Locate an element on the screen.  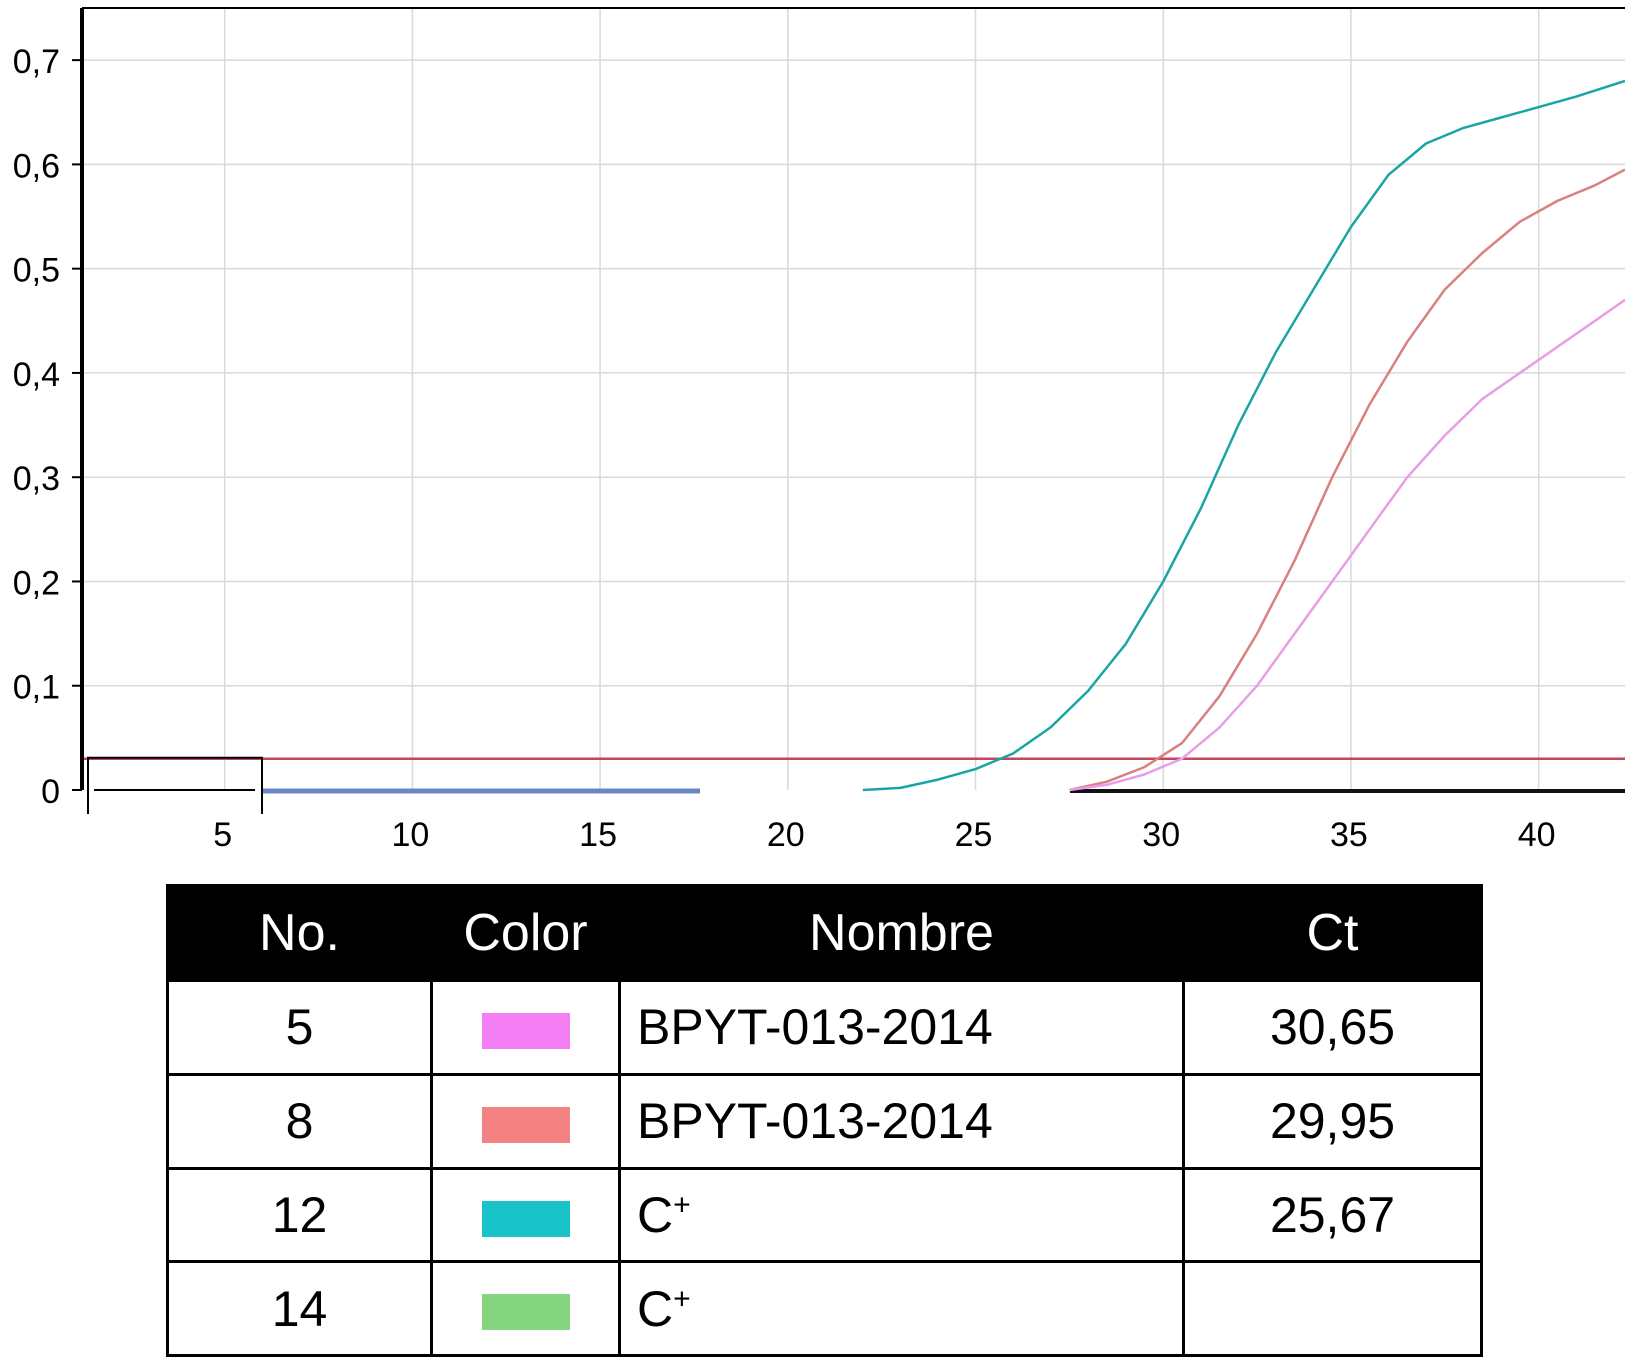
header-color: Color is located at coordinates (525, 933).